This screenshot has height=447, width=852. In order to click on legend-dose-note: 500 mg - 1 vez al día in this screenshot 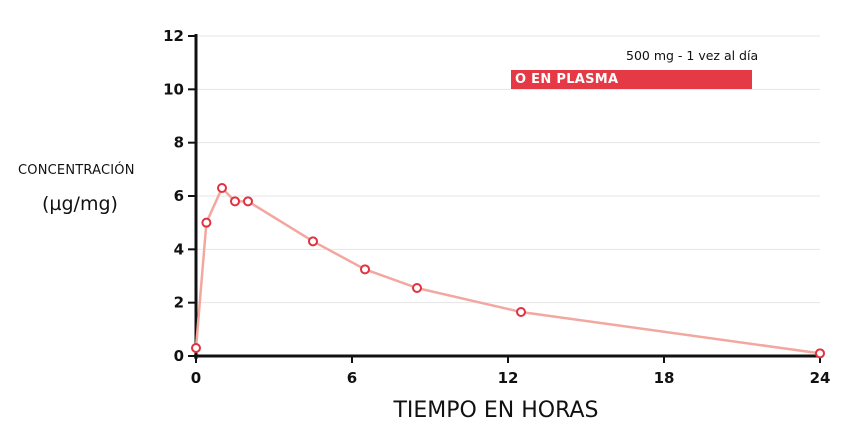, I will do `click(692, 55)`.